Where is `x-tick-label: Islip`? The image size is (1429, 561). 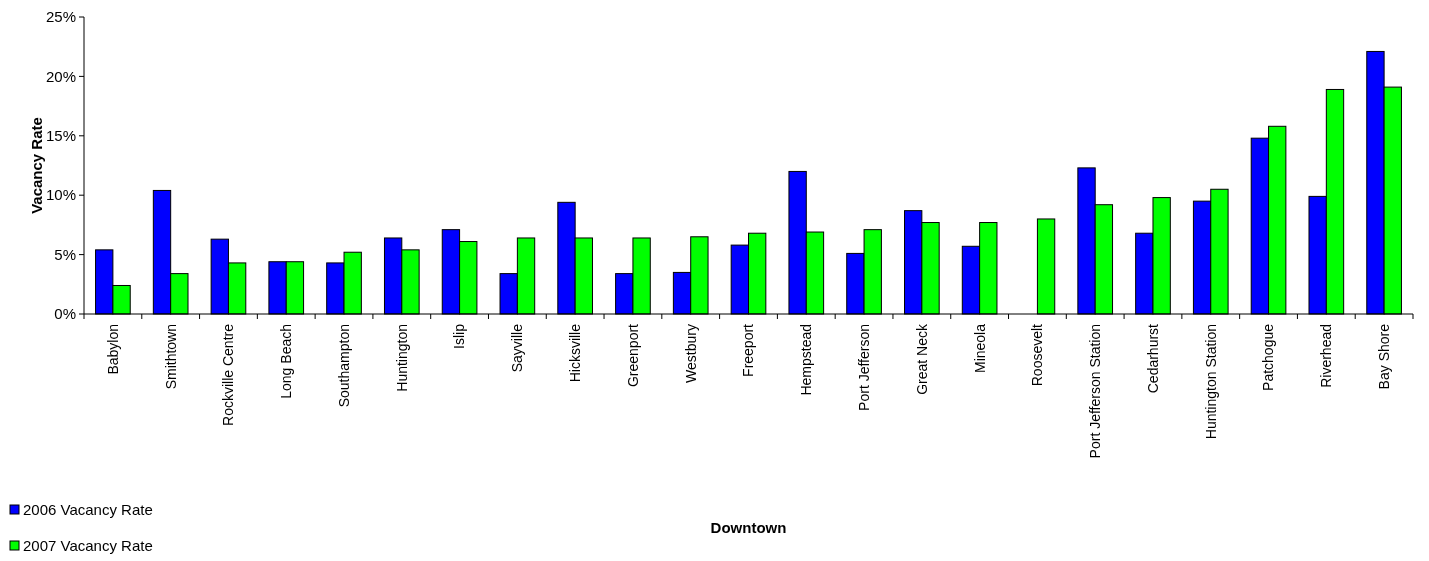
x-tick-label: Islip is located at coordinates (459, 336).